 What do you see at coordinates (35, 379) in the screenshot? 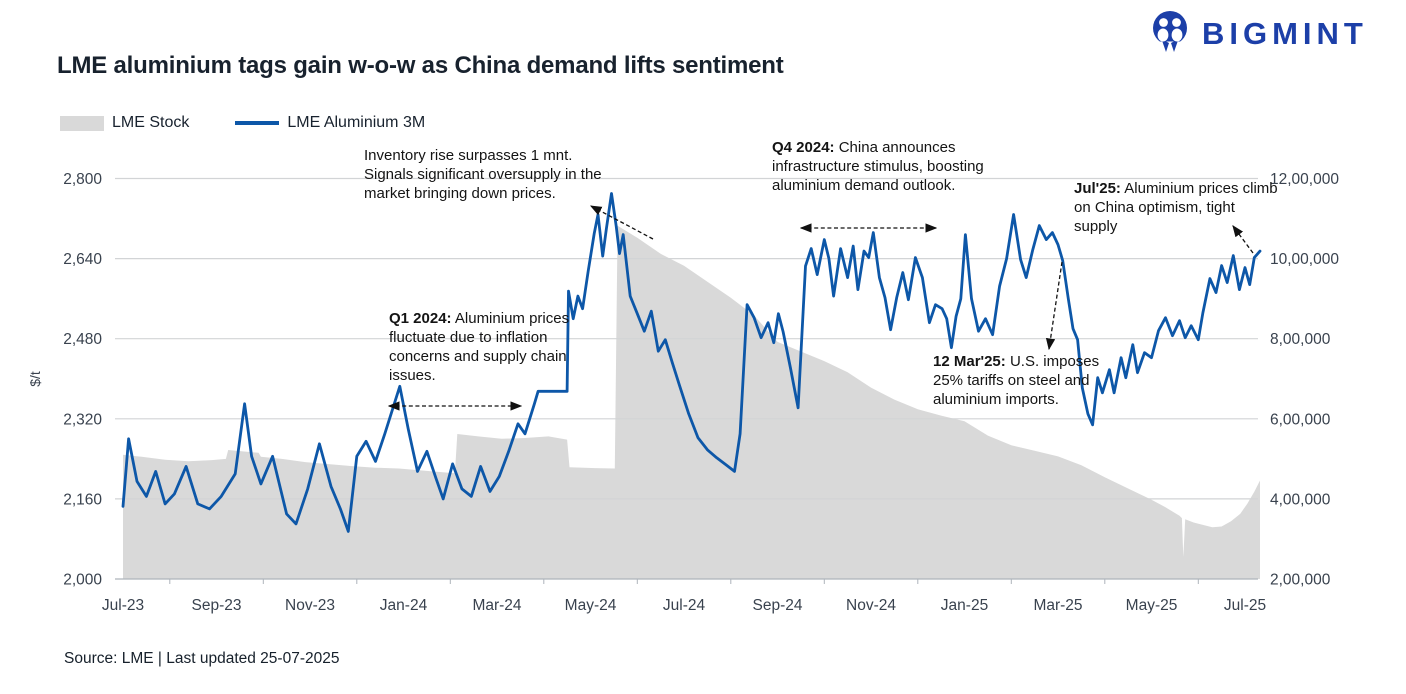
I see `svg-text: $/t` at bounding box center [35, 379].